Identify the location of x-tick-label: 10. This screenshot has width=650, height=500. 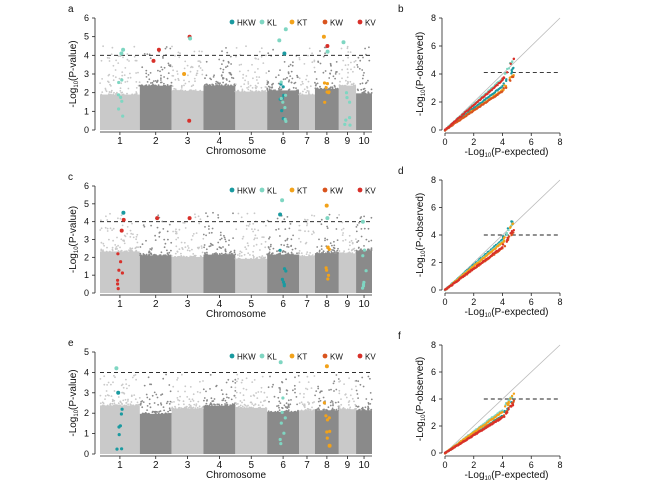
(364, 304).